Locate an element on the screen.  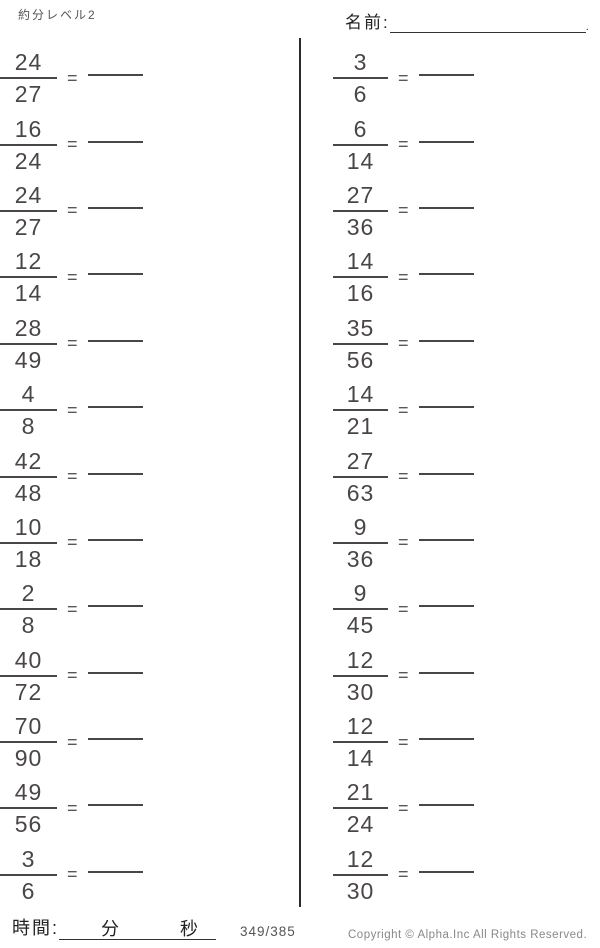
problem-row: 40 72 = is located at coordinates (71, 676).